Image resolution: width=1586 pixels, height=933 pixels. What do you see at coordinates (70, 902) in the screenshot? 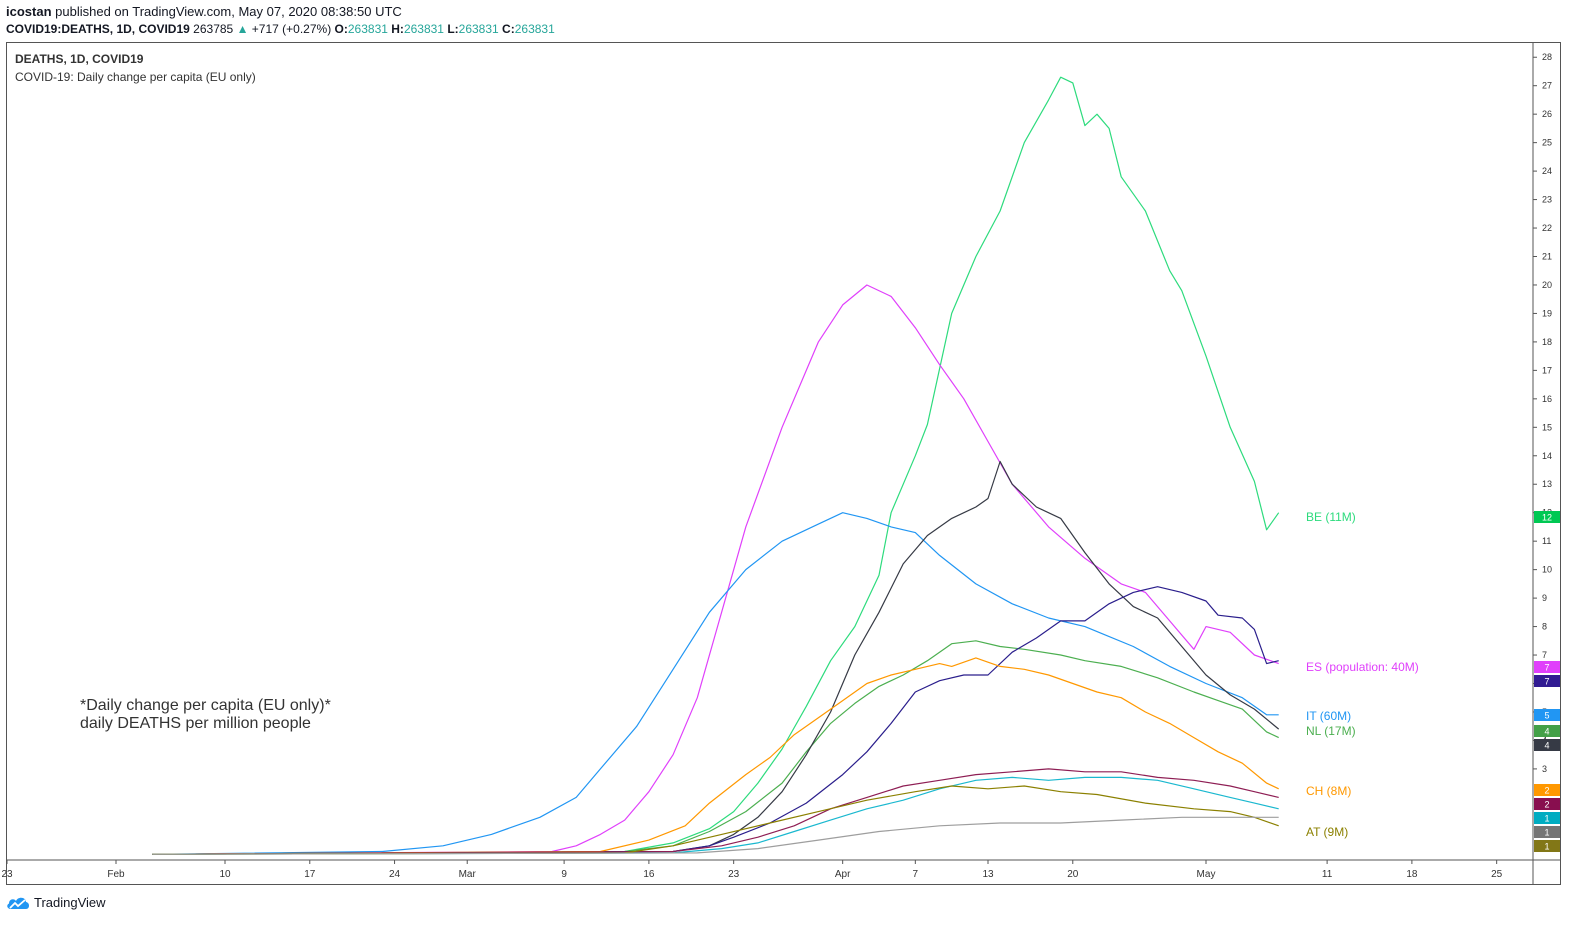
I see `brand-name: TradingView` at bounding box center [70, 902].